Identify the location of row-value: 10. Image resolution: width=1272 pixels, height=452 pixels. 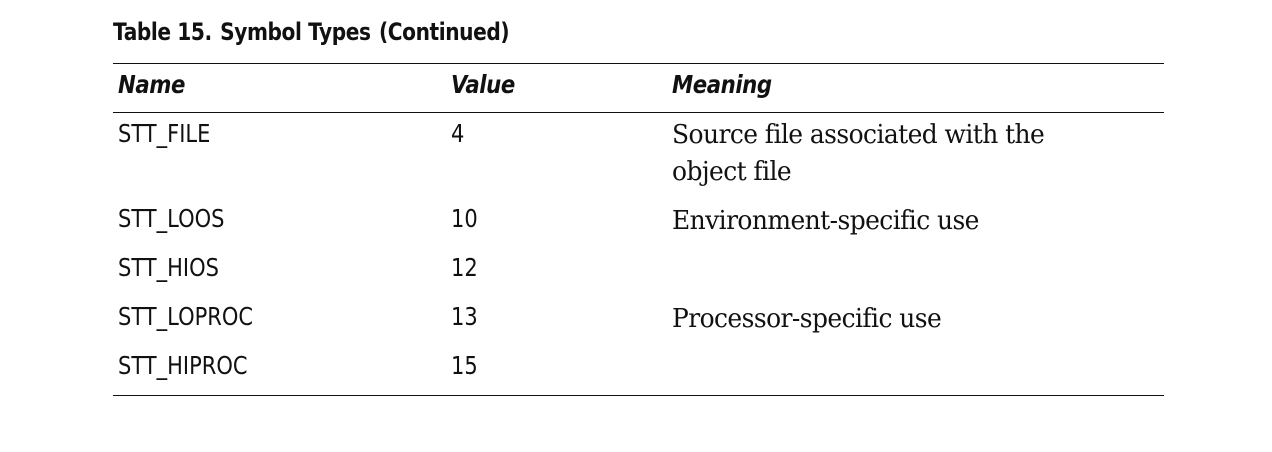
(464, 218).